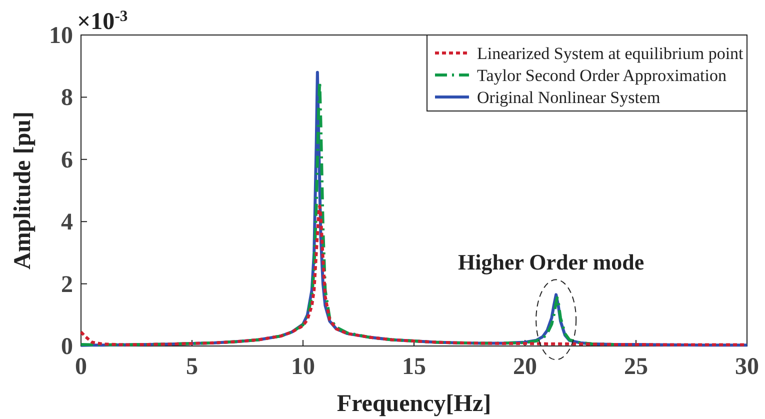 This screenshot has height=419, width=765. What do you see at coordinates (610, 53) in the screenshot?
I see `legend-label: Linearized System at equilibrium point` at bounding box center [610, 53].